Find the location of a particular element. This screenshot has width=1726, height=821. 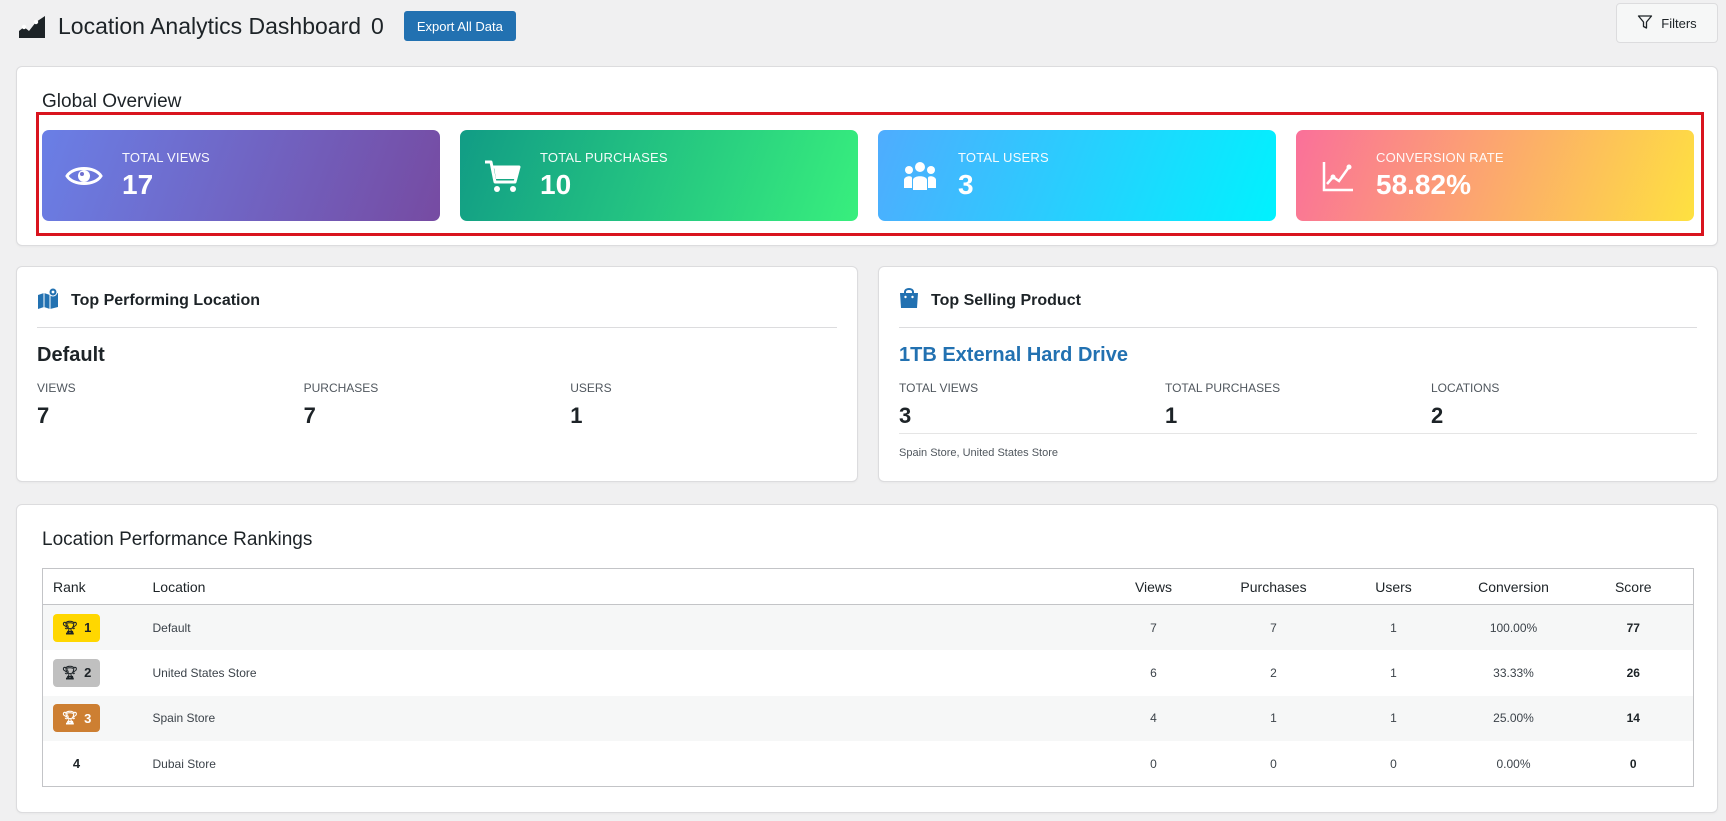

location-cell: Dubai Store is located at coordinates (184, 763).